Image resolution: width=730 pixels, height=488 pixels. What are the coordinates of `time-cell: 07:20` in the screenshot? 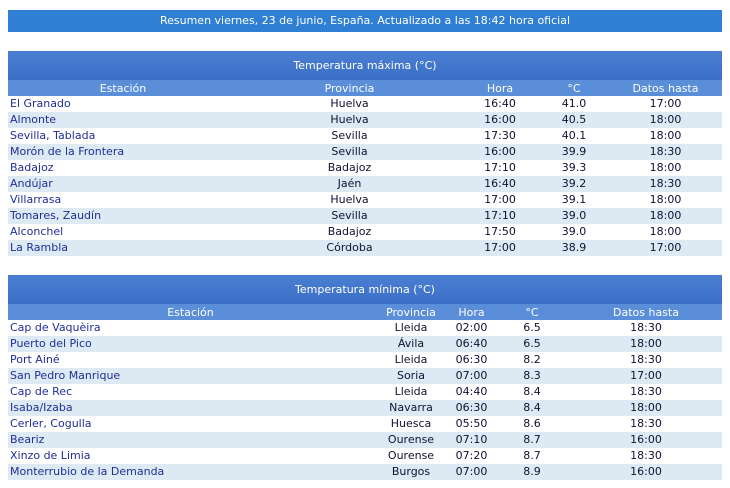 It's located at (471, 456).